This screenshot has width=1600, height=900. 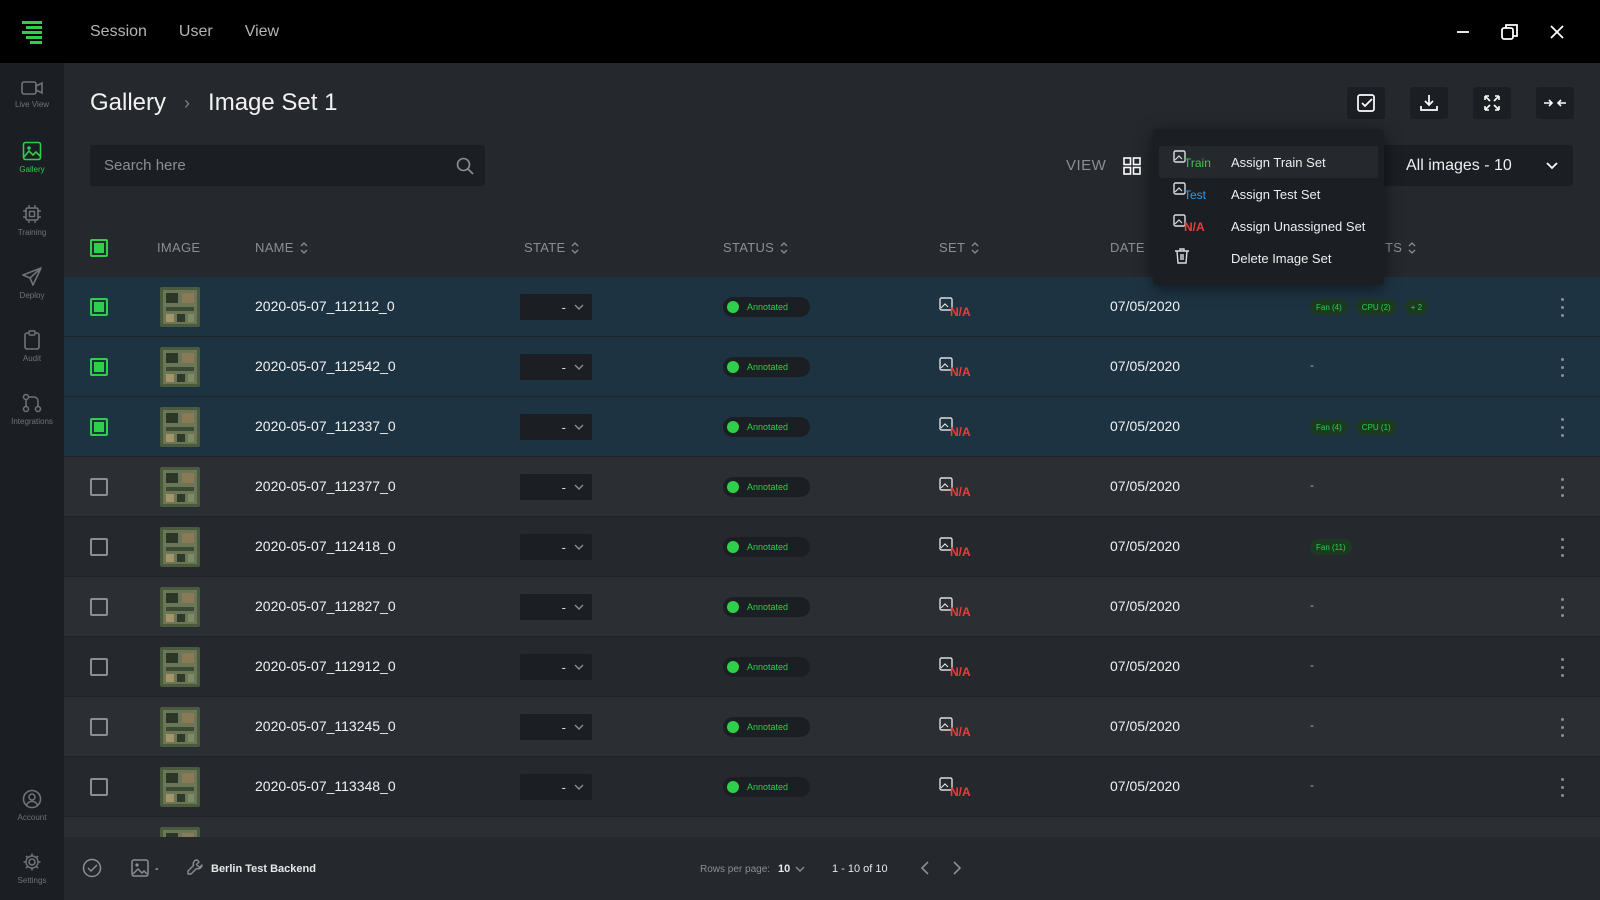 I want to click on rows-per-page-select: 10, so click(x=791, y=869).